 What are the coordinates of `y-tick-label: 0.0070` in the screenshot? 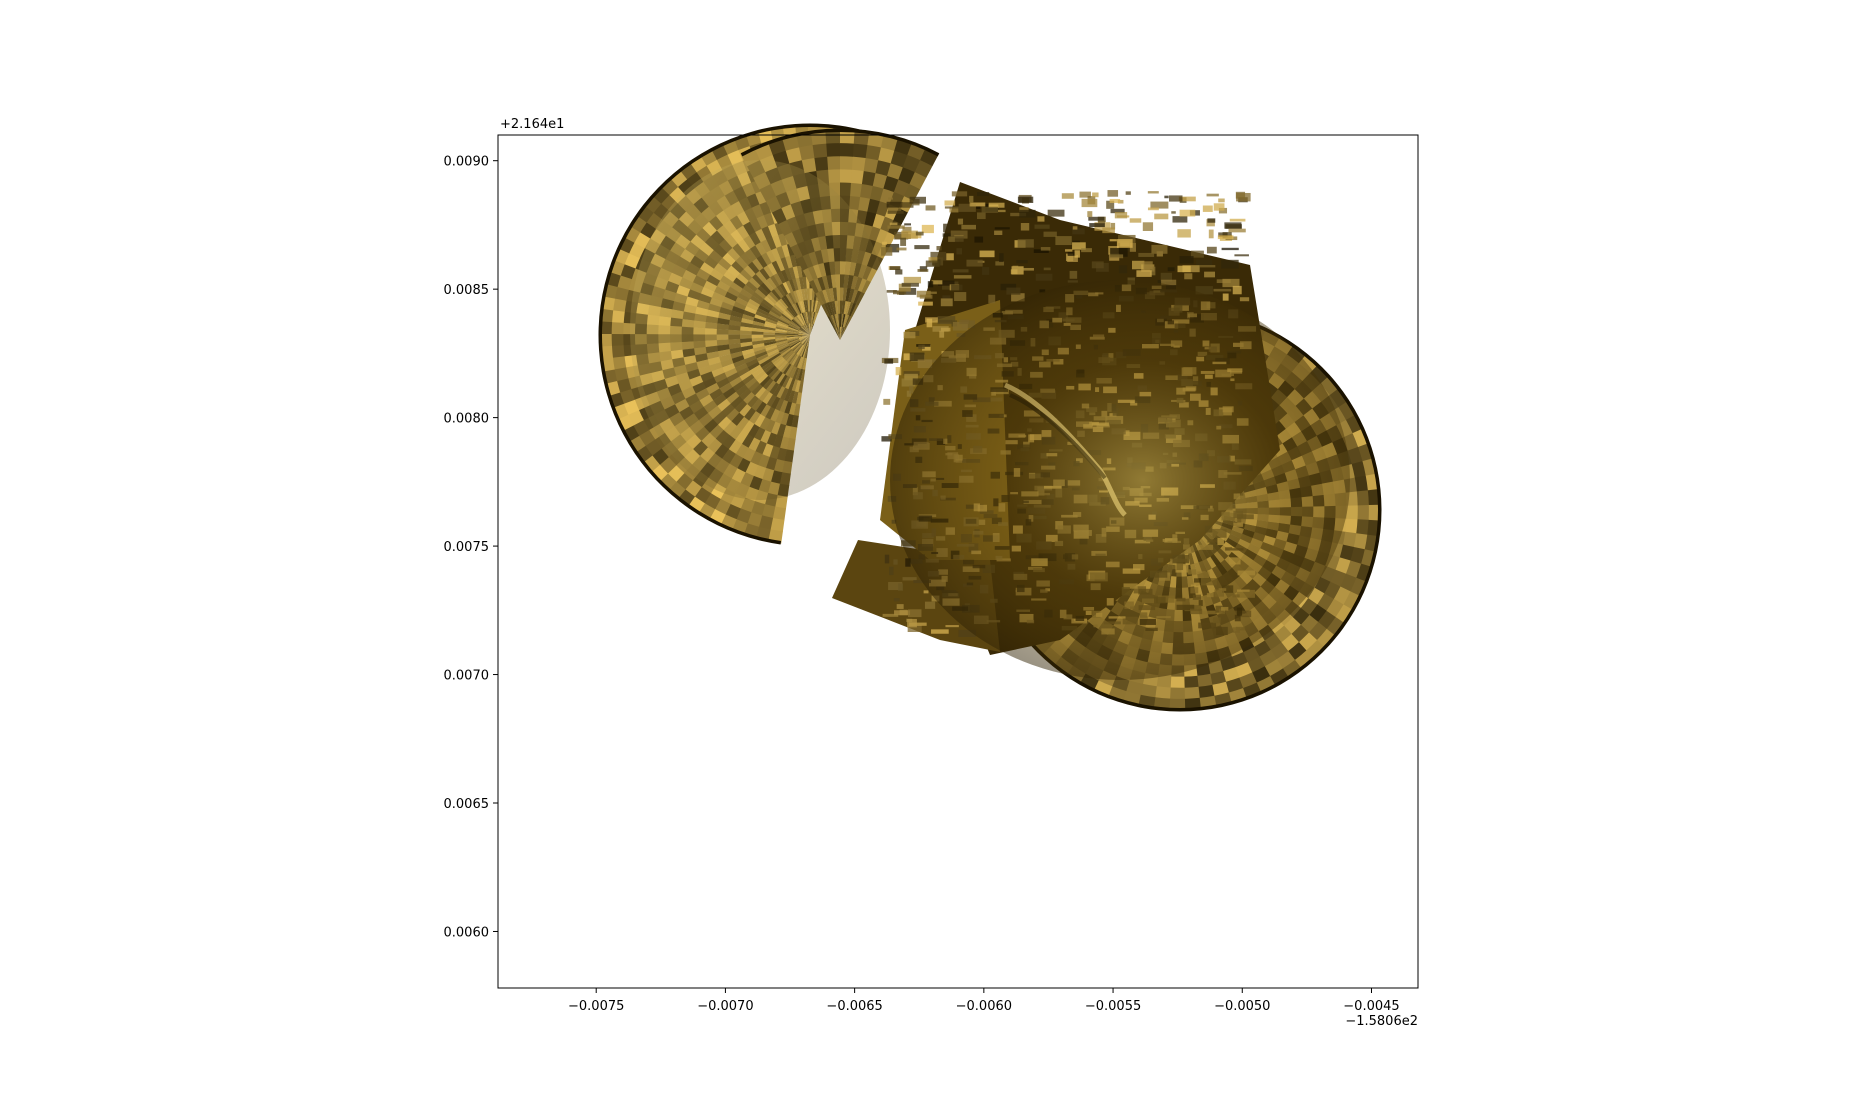 It's located at (467, 676).